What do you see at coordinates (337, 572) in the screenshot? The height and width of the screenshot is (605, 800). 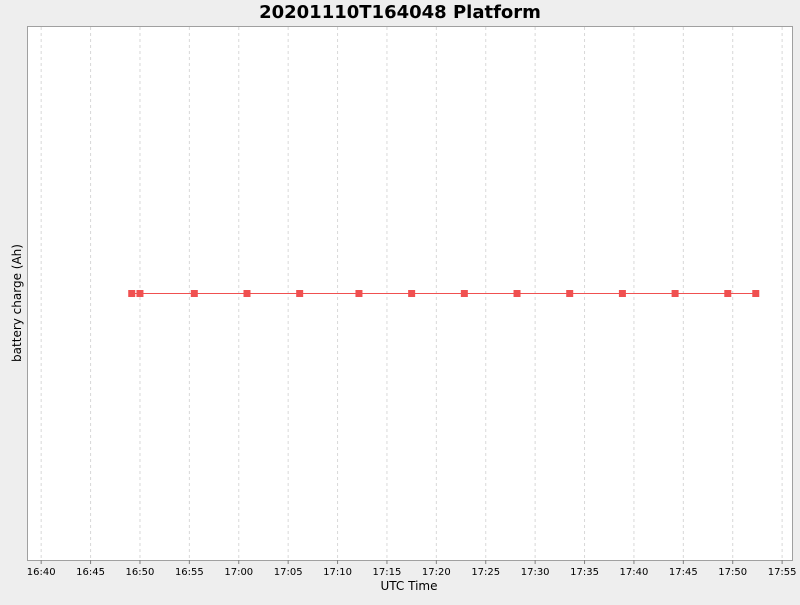 I see `x-tick-label: 17:10` at bounding box center [337, 572].